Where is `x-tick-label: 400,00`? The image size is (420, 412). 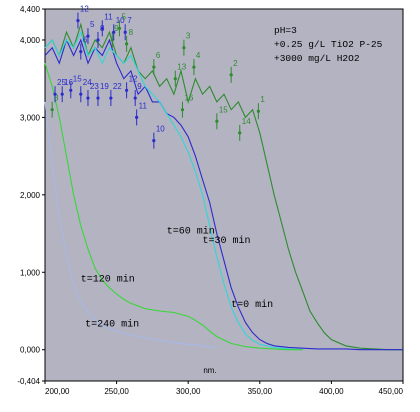
x-tick-label: 400,00 is located at coordinates (331, 391).